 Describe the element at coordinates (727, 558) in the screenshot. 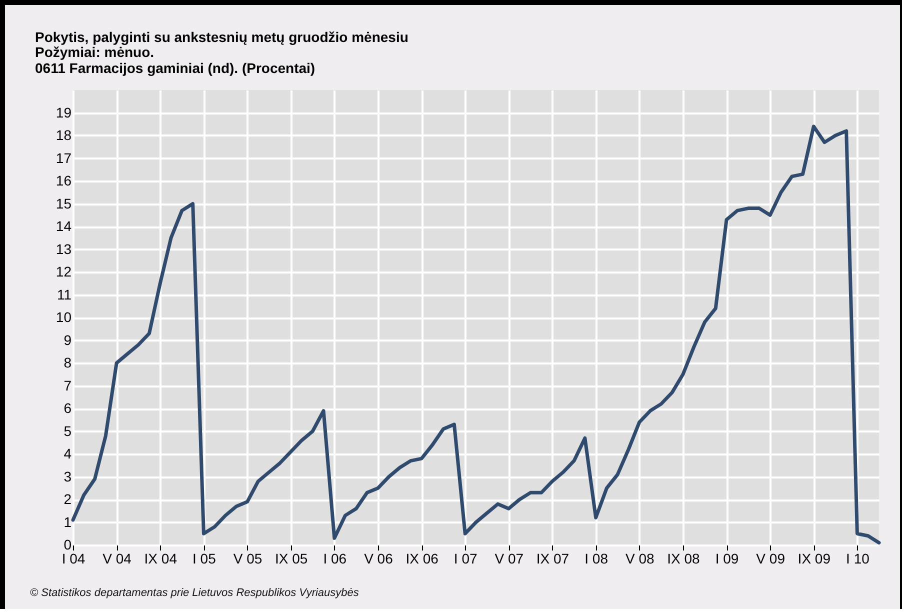

I see `x-tick-label: I 09` at that location.